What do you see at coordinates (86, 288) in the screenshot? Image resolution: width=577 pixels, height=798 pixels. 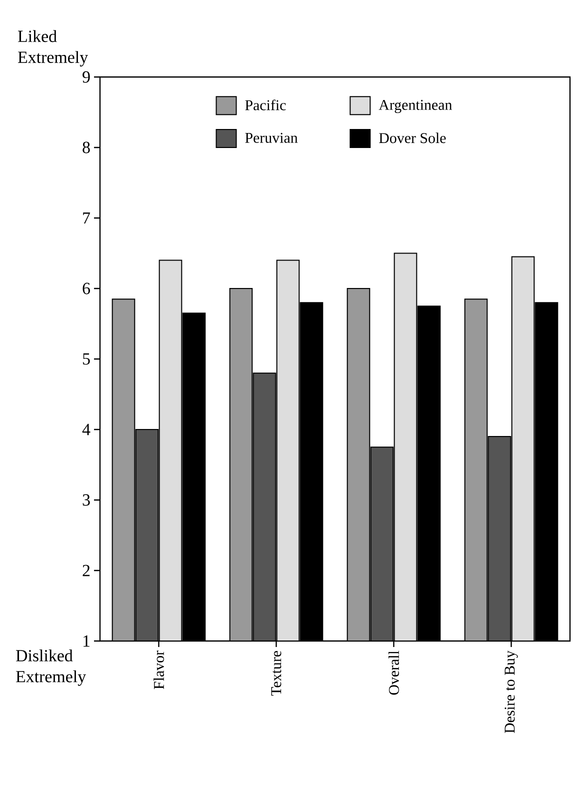 I see `y-tick-label: 6` at bounding box center [86, 288].